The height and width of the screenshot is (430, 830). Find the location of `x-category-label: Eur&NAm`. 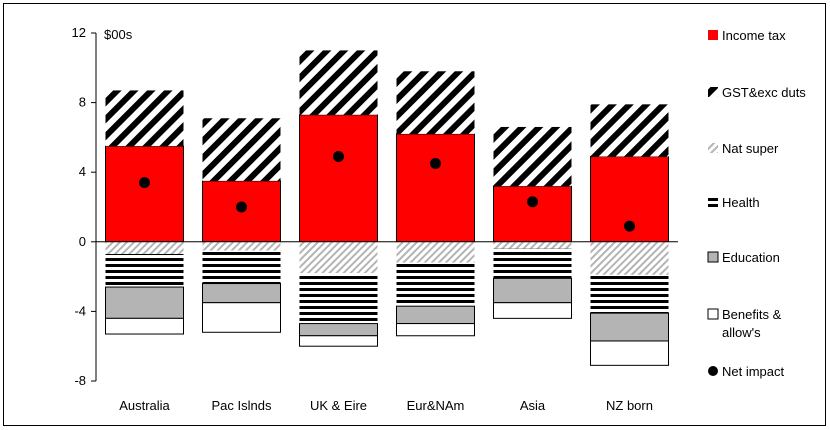

x-category-label: Eur&NAm is located at coordinates (436, 405).